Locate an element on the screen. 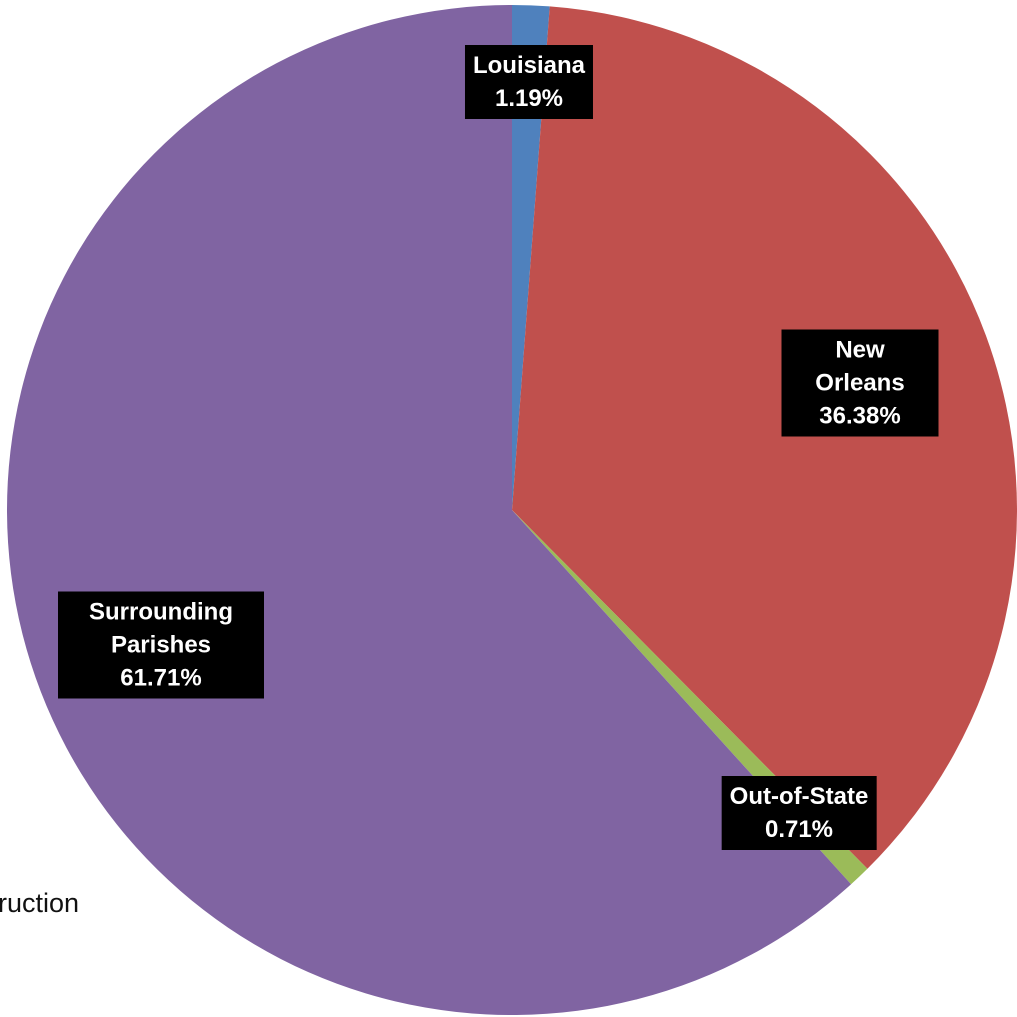 The width and height of the screenshot is (1017, 1017). data-label: Surrounding Parishes 61.71% is located at coordinates (161, 645).